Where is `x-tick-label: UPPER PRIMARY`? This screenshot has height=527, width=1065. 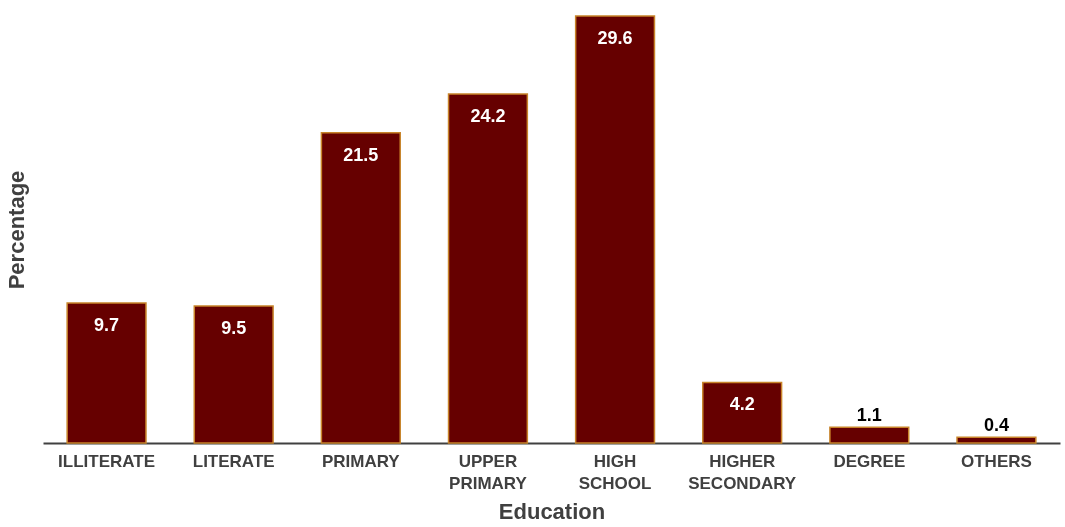 x-tick-label: UPPER PRIMARY is located at coordinates (488, 472).